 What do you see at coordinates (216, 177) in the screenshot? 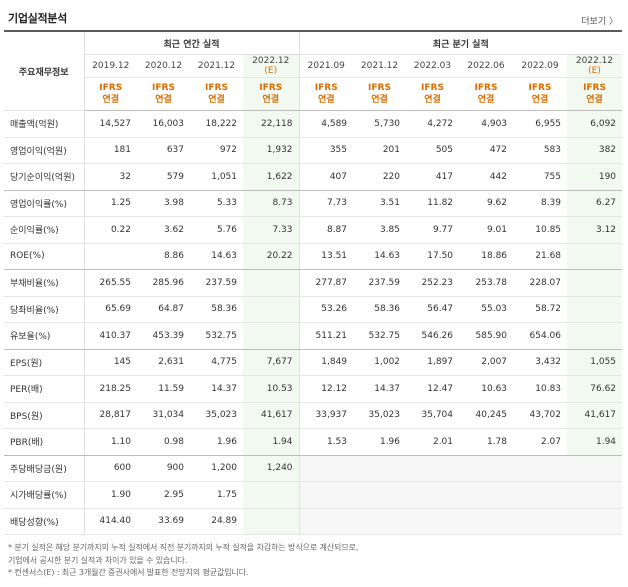
I see `annual-cell: 1,051` at bounding box center [216, 177].